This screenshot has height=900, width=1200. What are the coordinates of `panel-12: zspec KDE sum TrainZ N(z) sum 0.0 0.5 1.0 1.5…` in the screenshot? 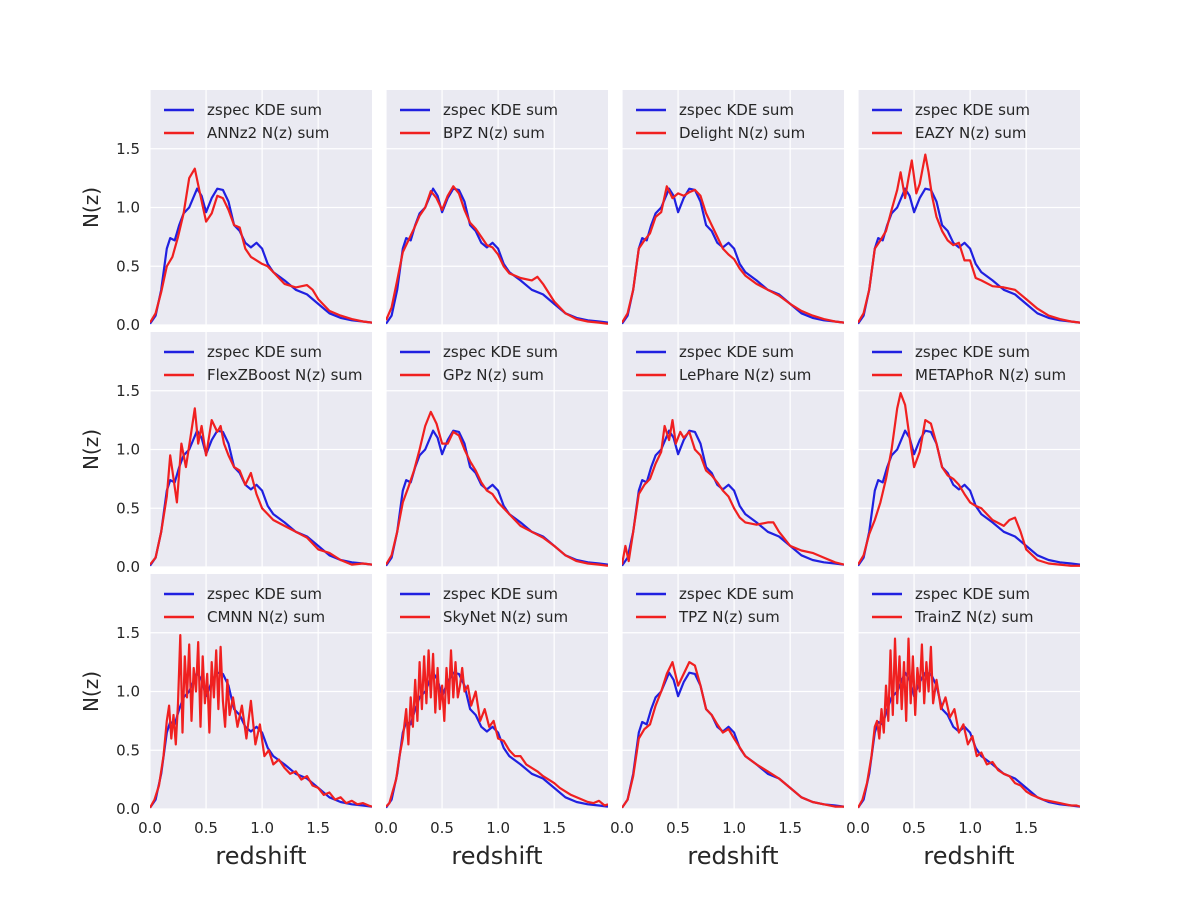 It's located at (963, 722).